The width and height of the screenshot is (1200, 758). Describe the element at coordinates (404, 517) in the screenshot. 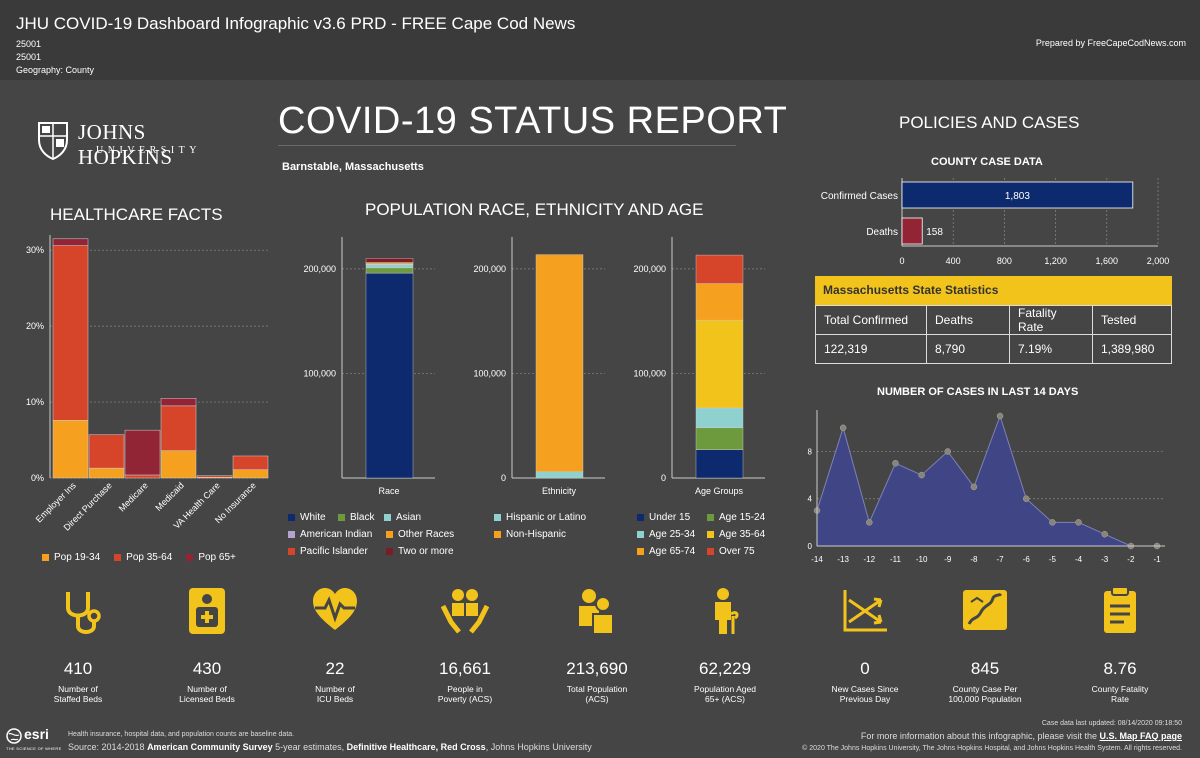

I see `legend-item: Asian` at that location.